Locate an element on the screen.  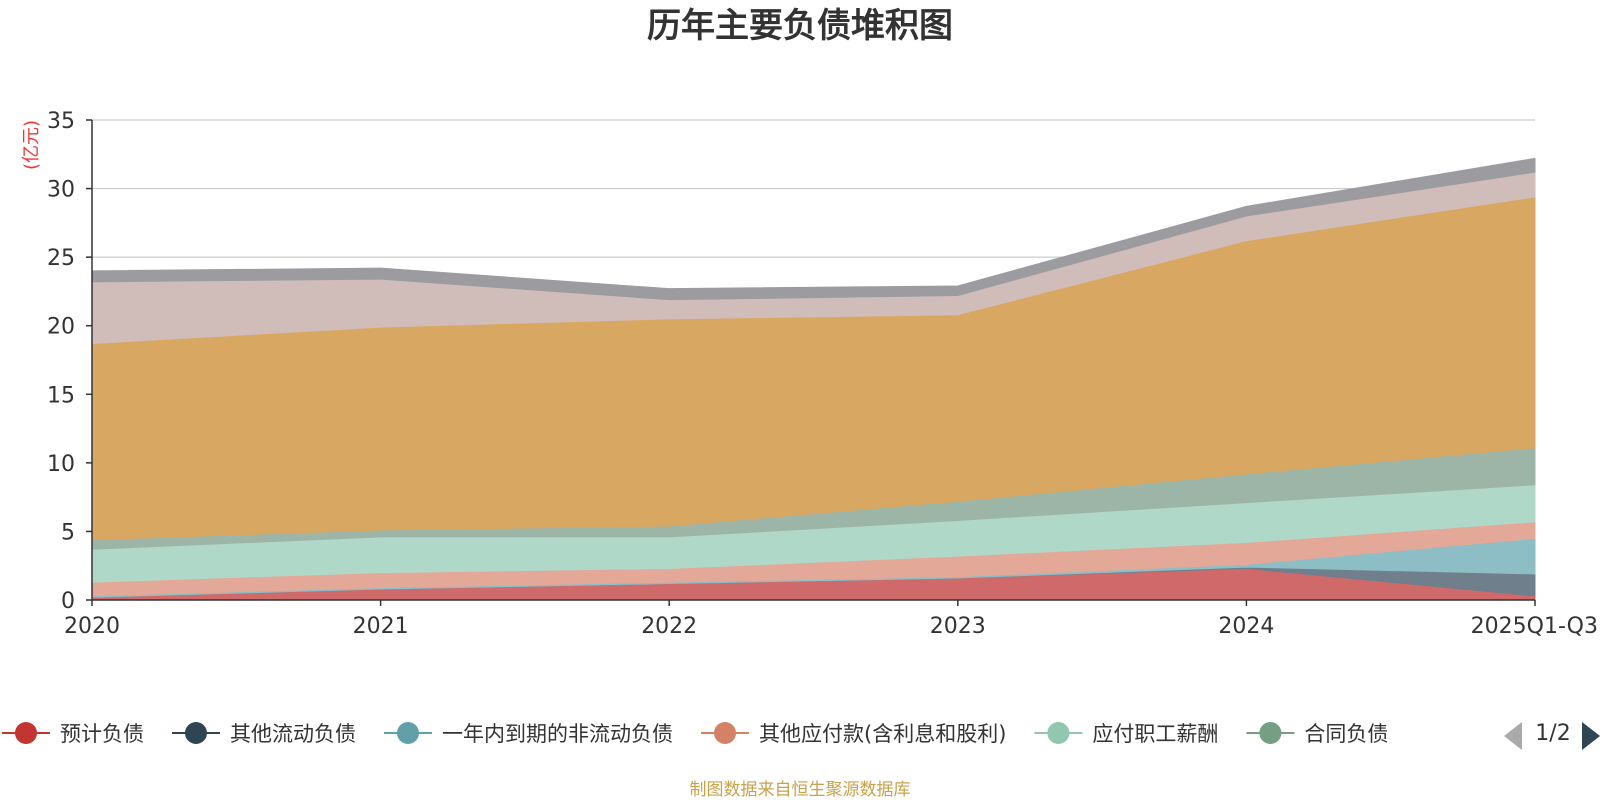
chart-title: 历年主要负债堆积图 is located at coordinates (800, 26).